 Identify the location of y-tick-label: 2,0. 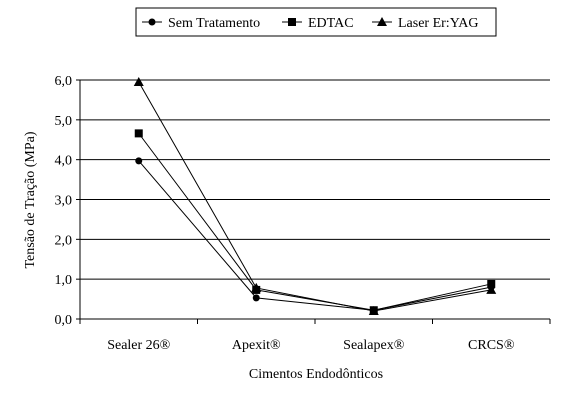
(64, 240).